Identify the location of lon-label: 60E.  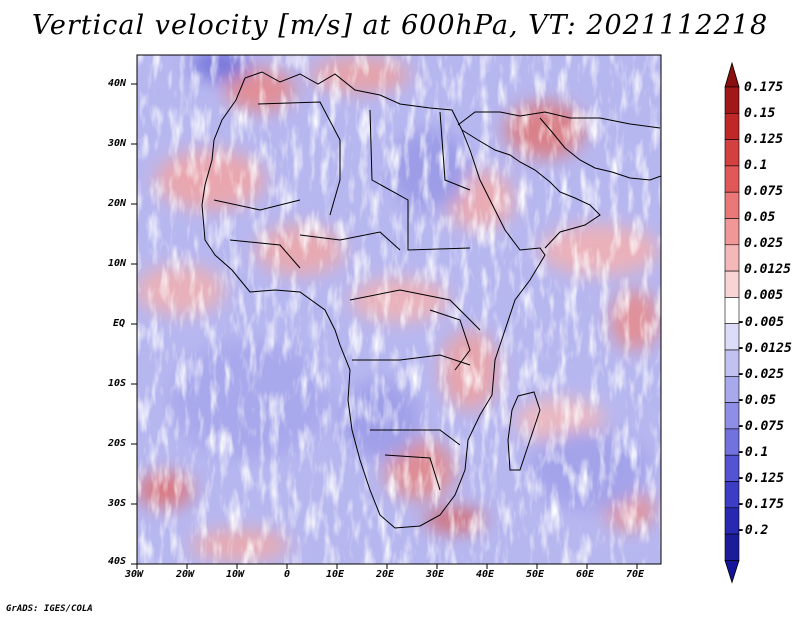
(585, 574).